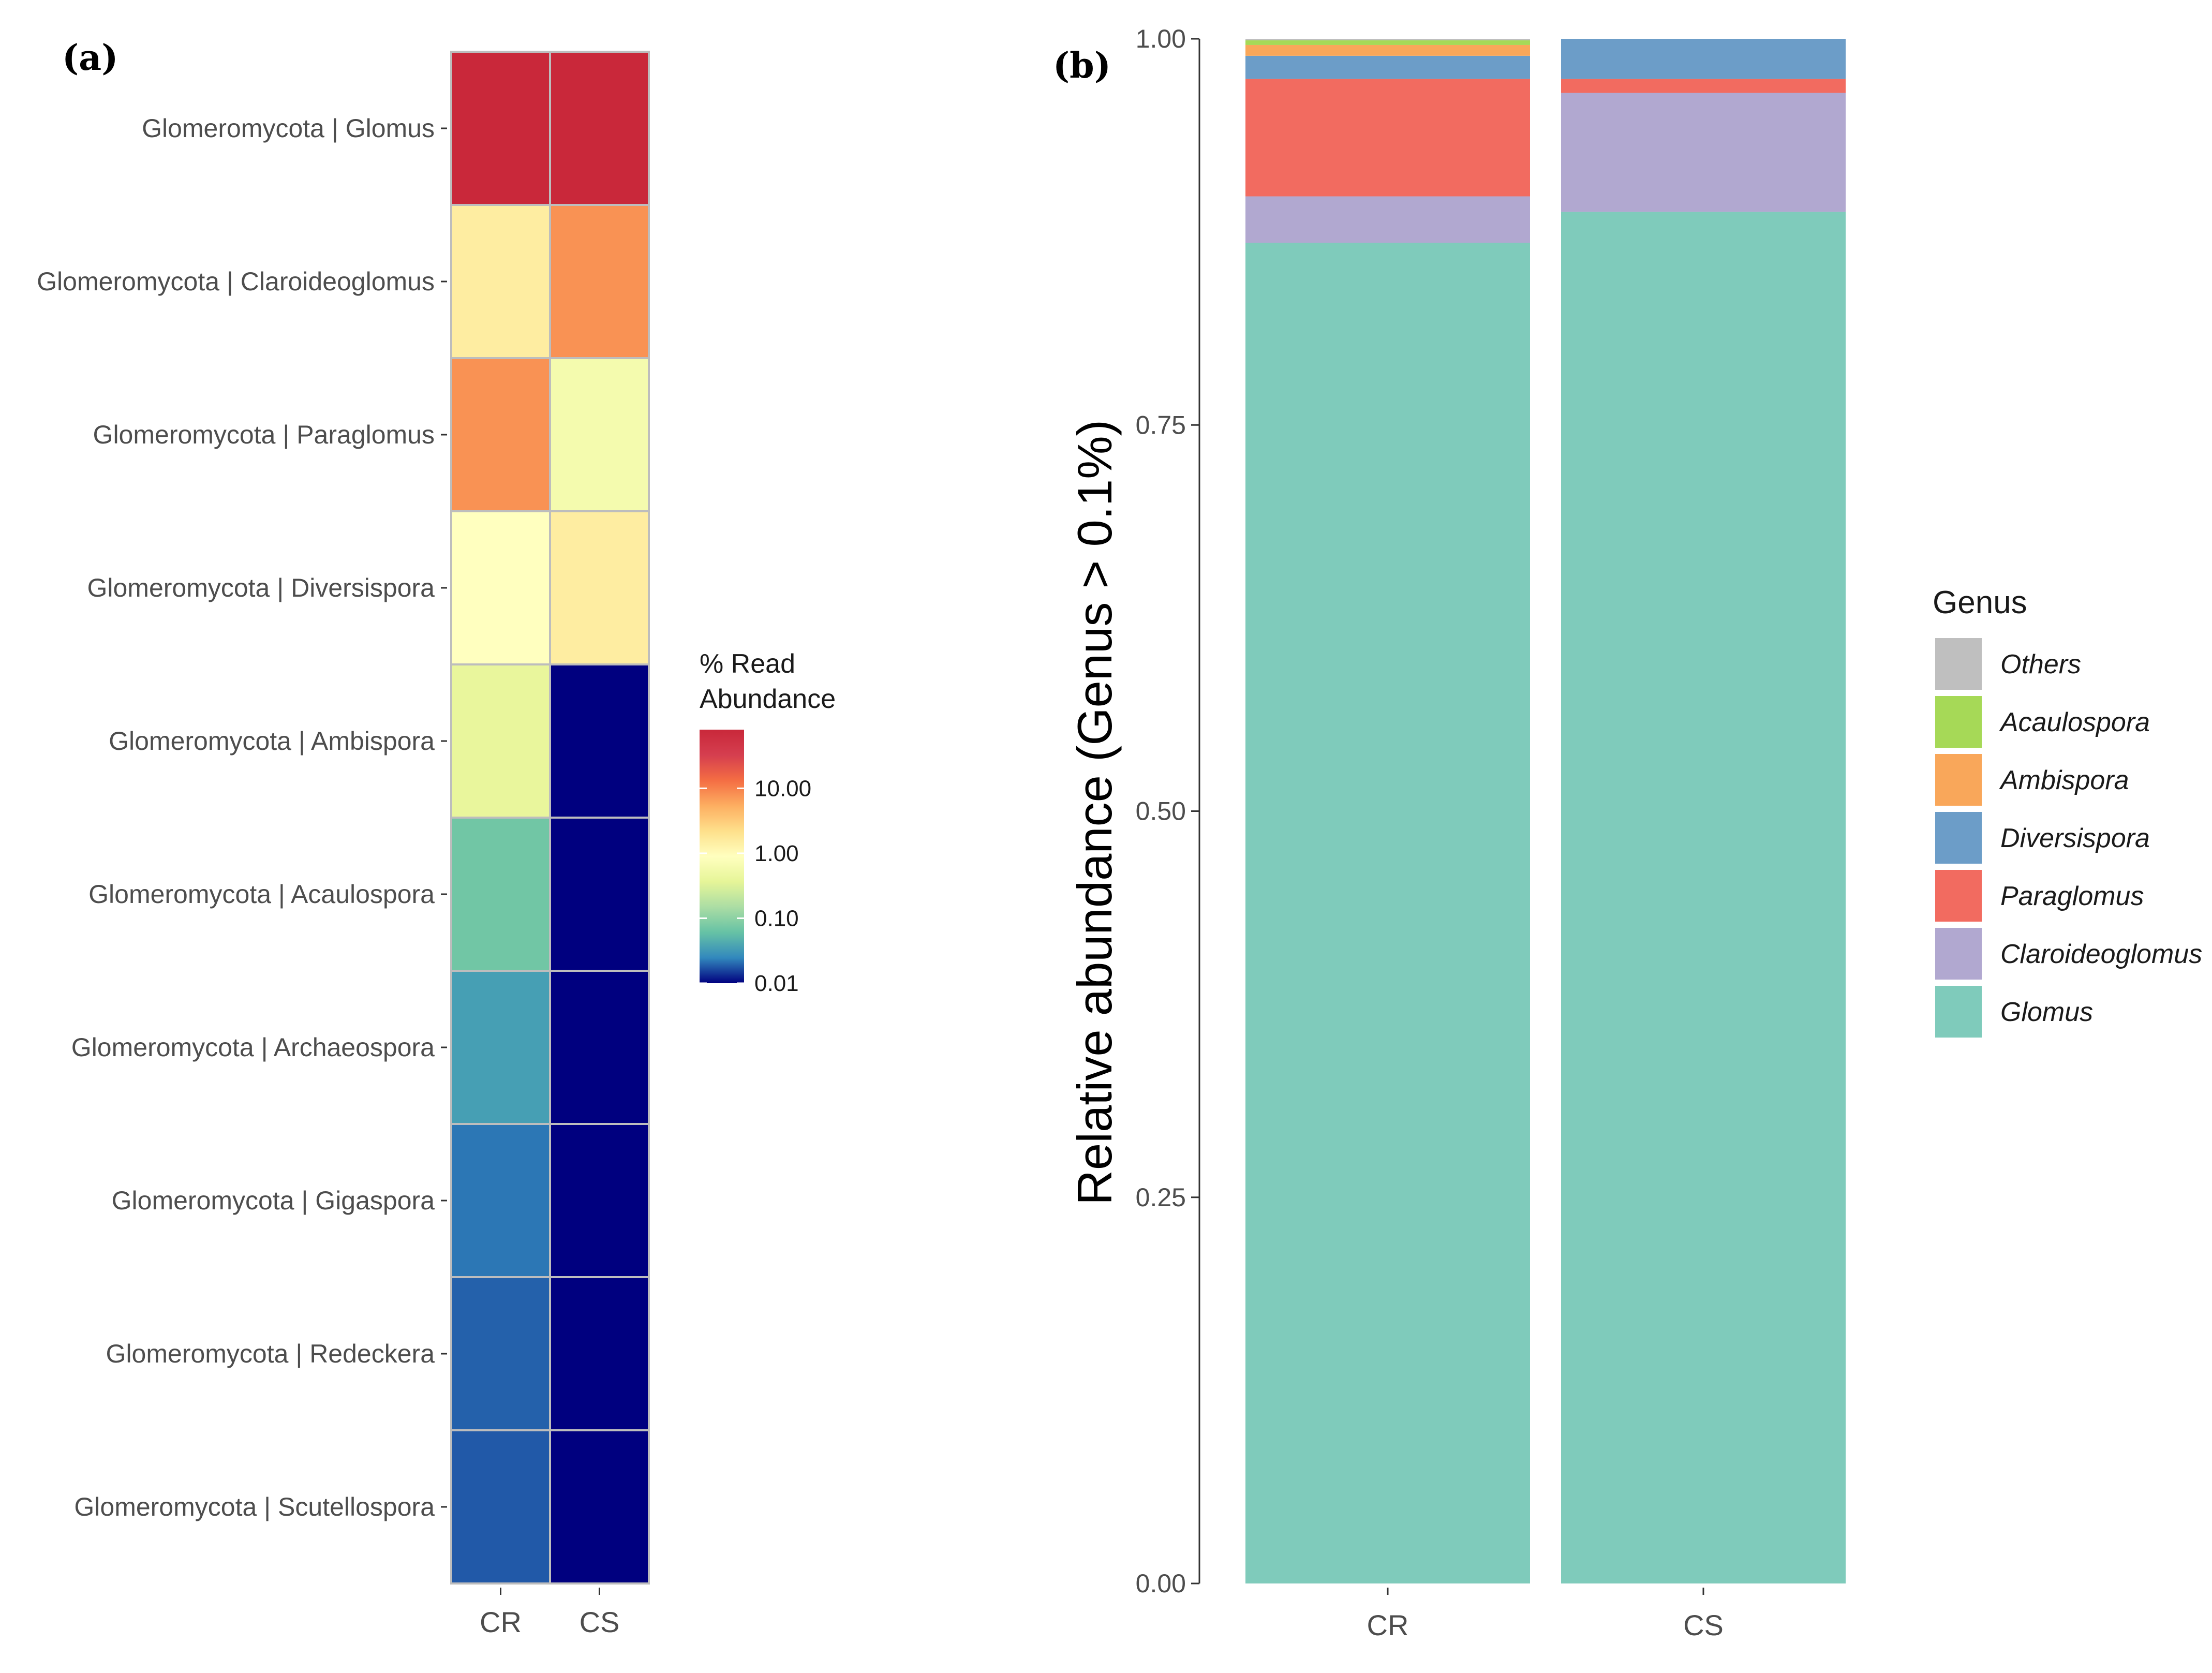  I want to click on colorbar: % Read Abundance 10.00 1.00 0.10 0.01, so click(768, 822).